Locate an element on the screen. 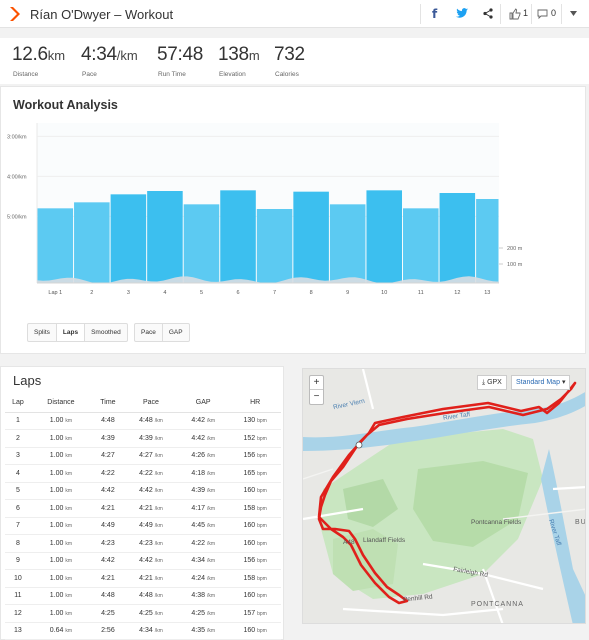  comment-icon is located at coordinates (542, 14).